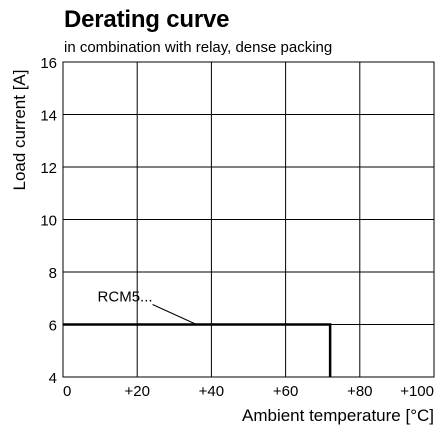 This screenshot has width=440, height=432. I want to click on x-tick-label: 0, so click(67, 391).